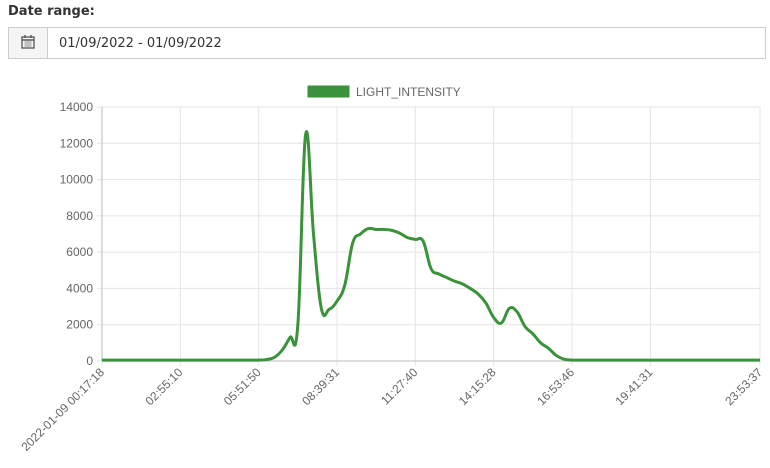 Image resolution: width=770 pixels, height=468 pixels. I want to click on calendar-button, so click(28, 43).